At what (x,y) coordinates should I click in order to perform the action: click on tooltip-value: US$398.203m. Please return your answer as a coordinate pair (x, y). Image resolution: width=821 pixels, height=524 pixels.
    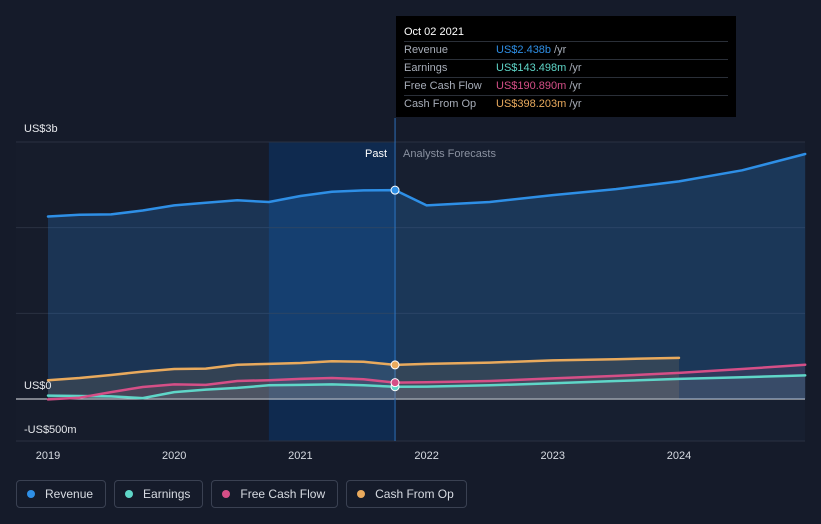
    Looking at the image, I should click on (531, 104).